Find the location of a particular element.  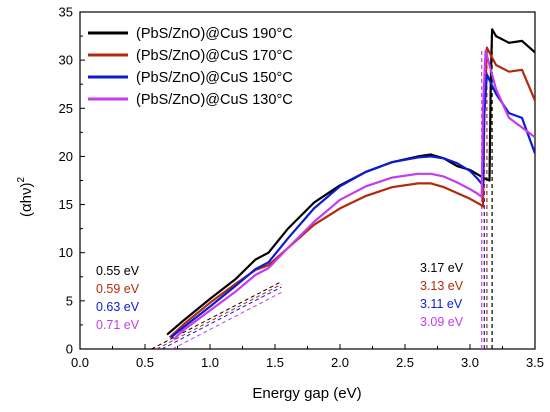

low-gap-label: 0.63 eV is located at coordinates (118, 307).